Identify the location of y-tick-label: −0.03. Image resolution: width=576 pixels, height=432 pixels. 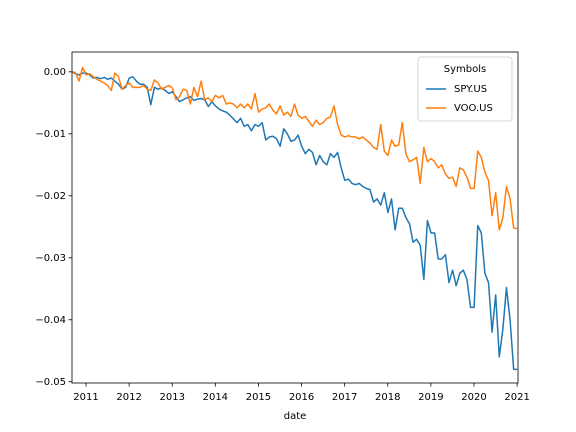
(50, 258).